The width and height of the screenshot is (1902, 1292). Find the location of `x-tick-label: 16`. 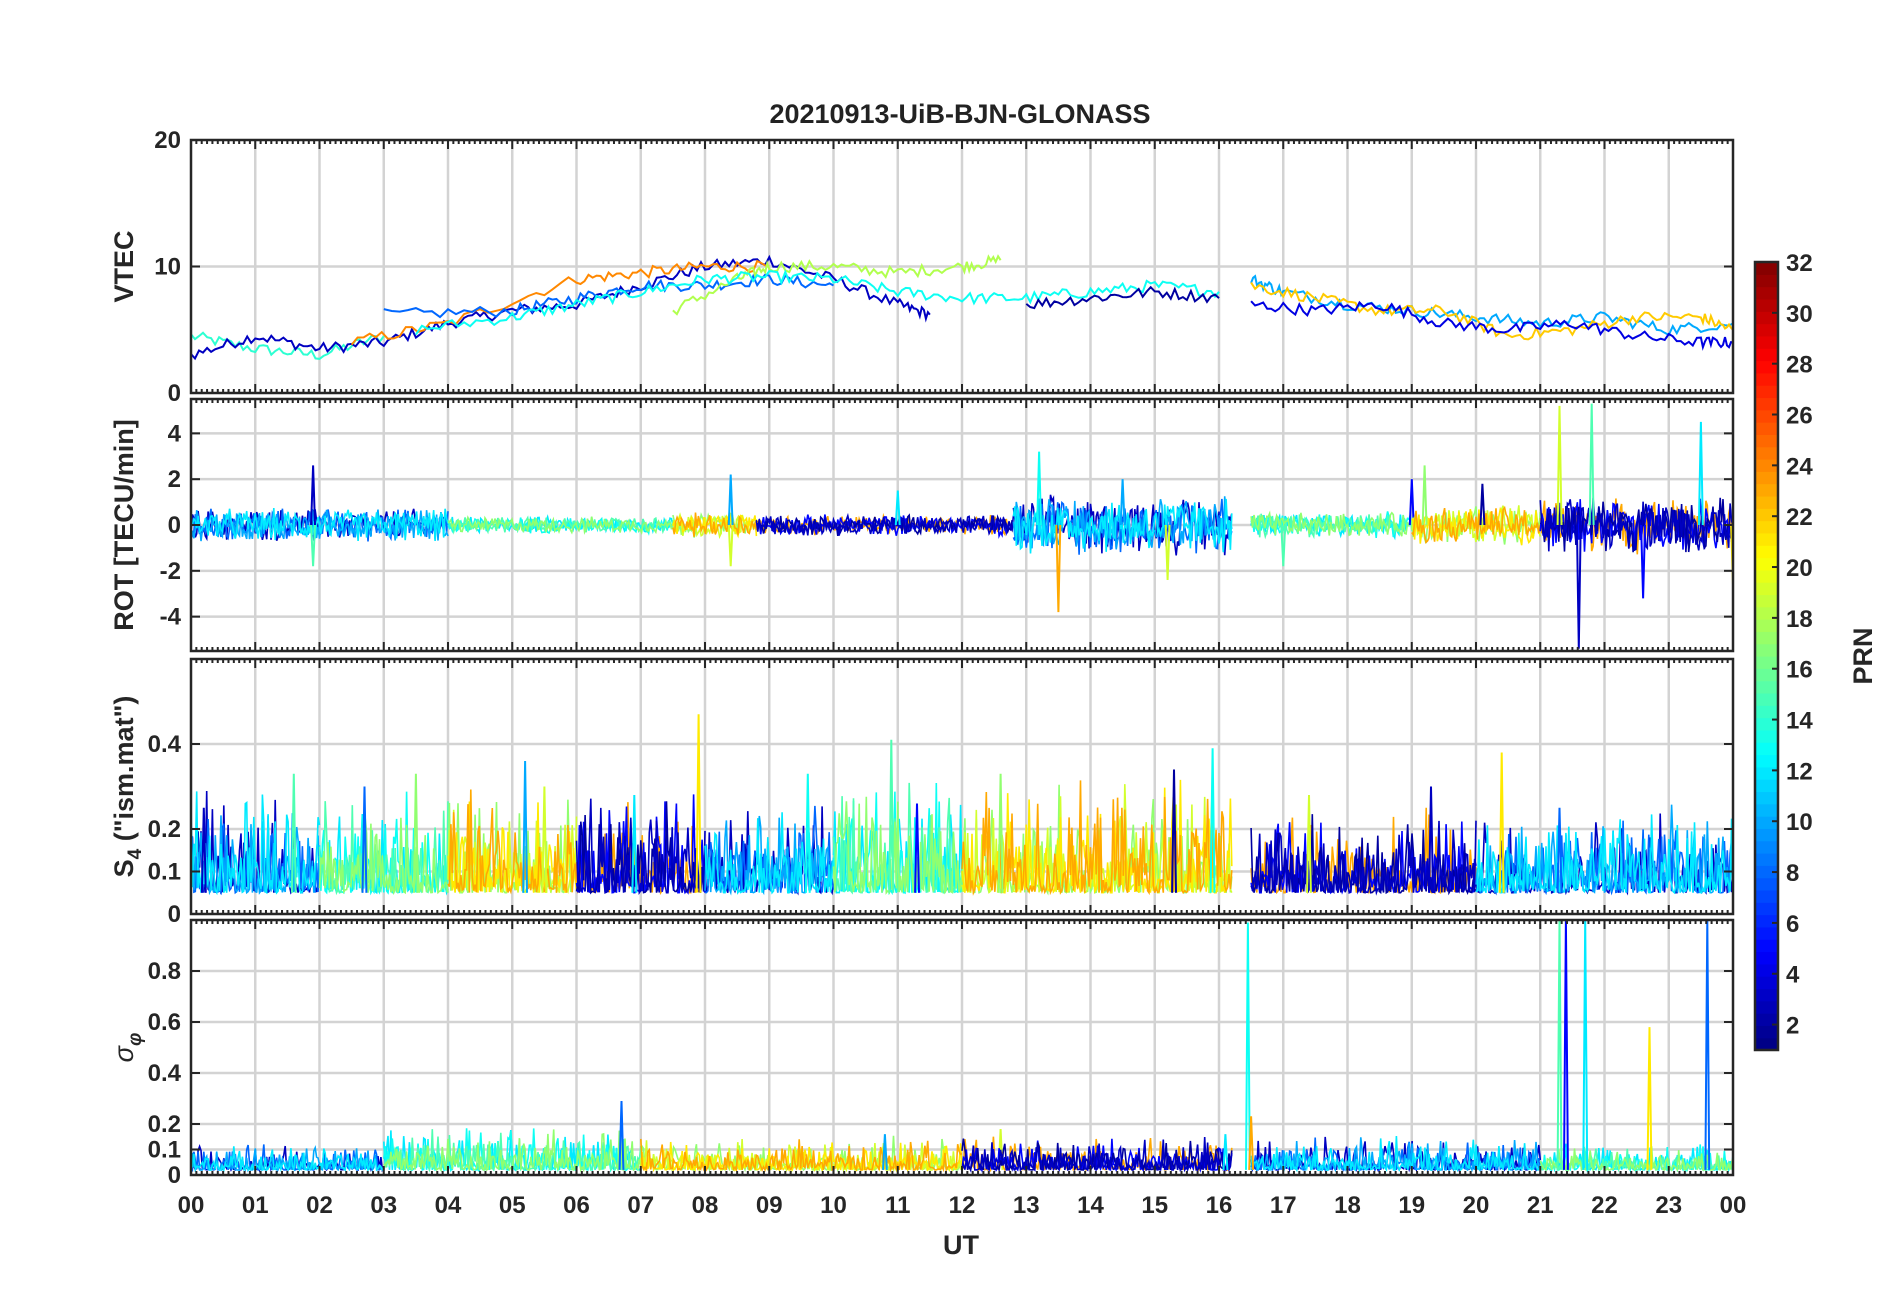

x-tick-label: 16 is located at coordinates (1219, 1205).